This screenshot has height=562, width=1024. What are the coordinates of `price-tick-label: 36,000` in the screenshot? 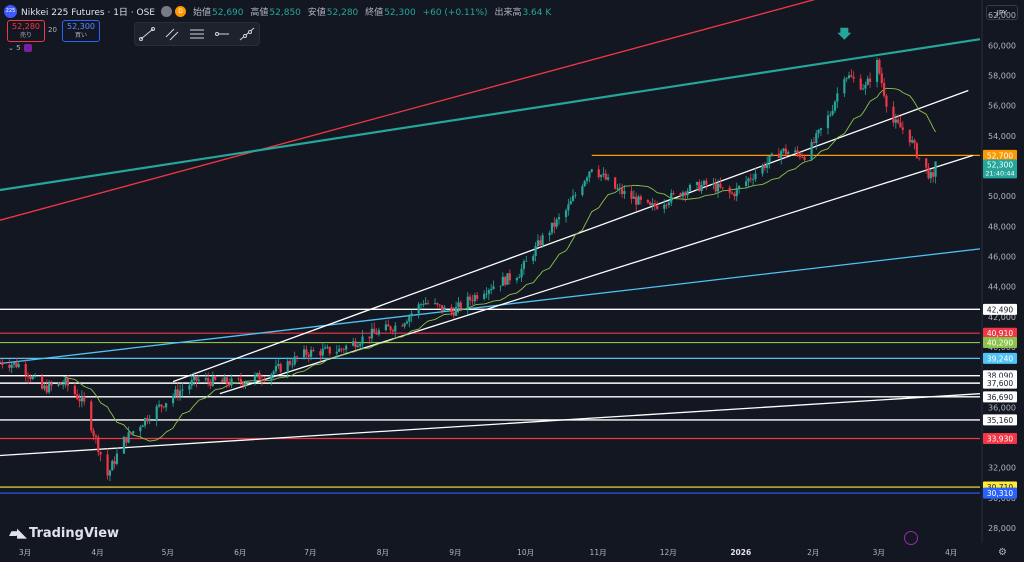 It's located at (1002, 407).